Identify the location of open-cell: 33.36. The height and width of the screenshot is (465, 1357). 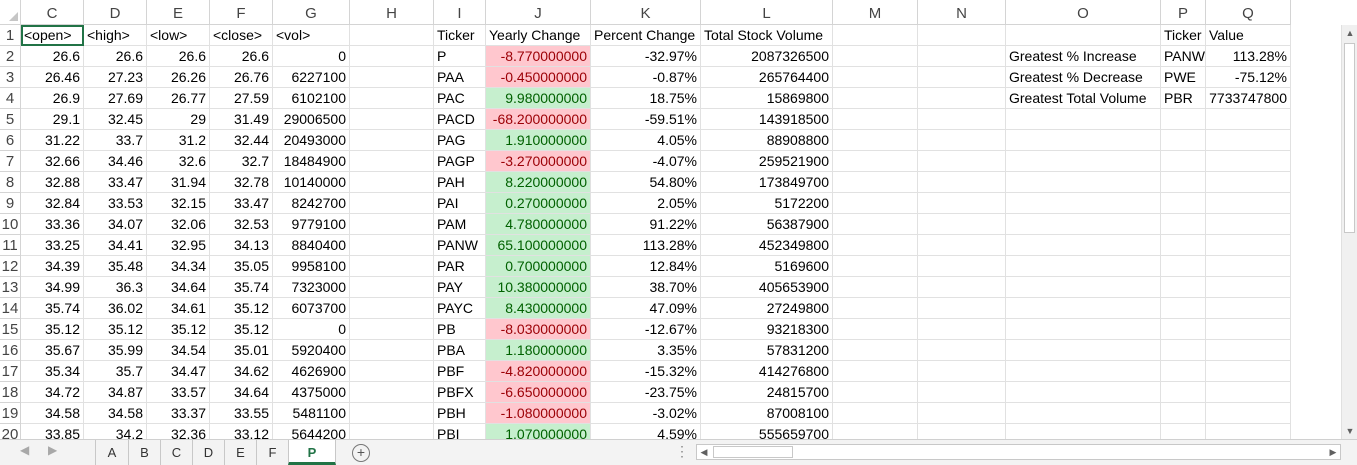
(52, 224).